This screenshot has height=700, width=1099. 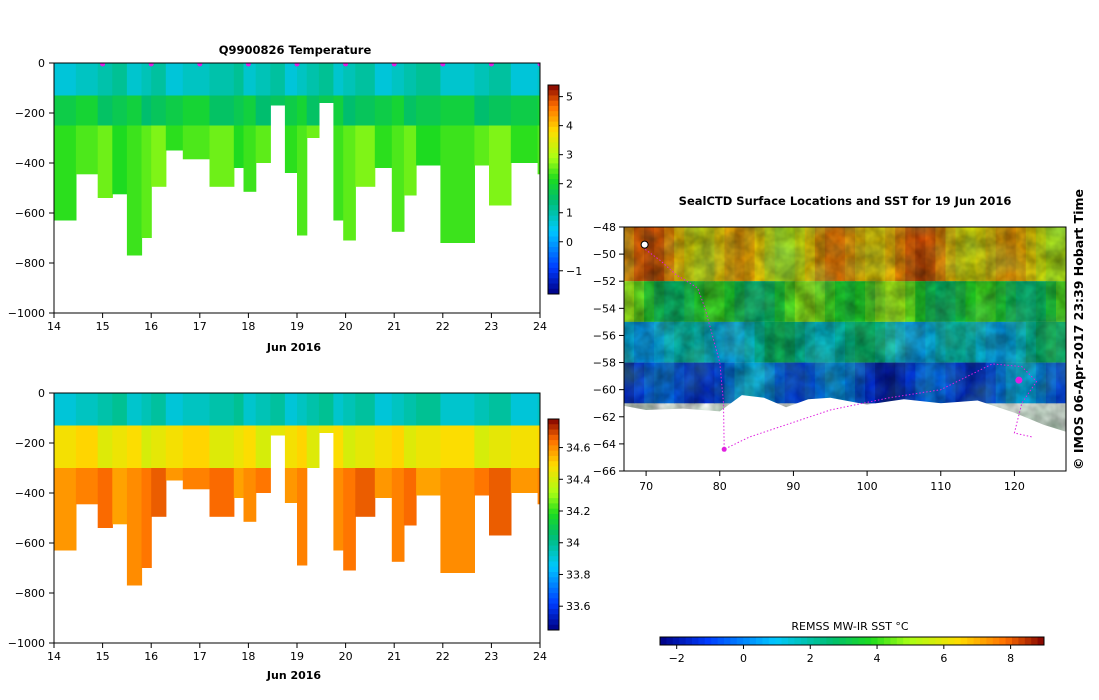 I want to click on y-tick-label: −600, so click(x=30, y=213).